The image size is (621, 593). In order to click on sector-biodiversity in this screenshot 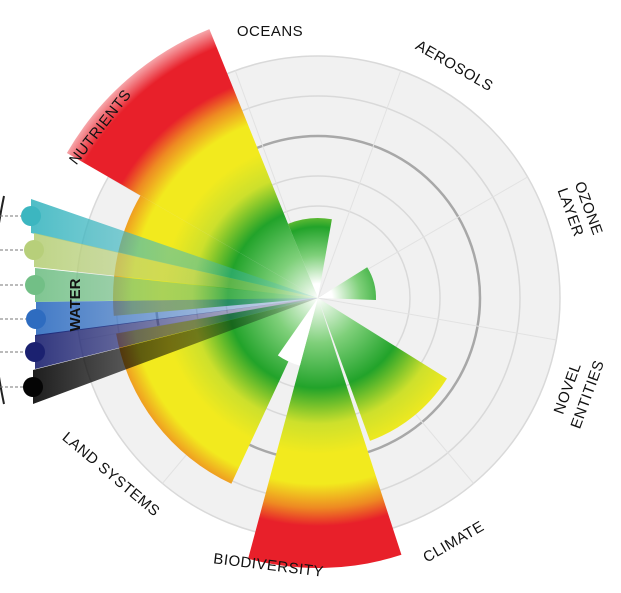, I will do `click(325, 433)`.